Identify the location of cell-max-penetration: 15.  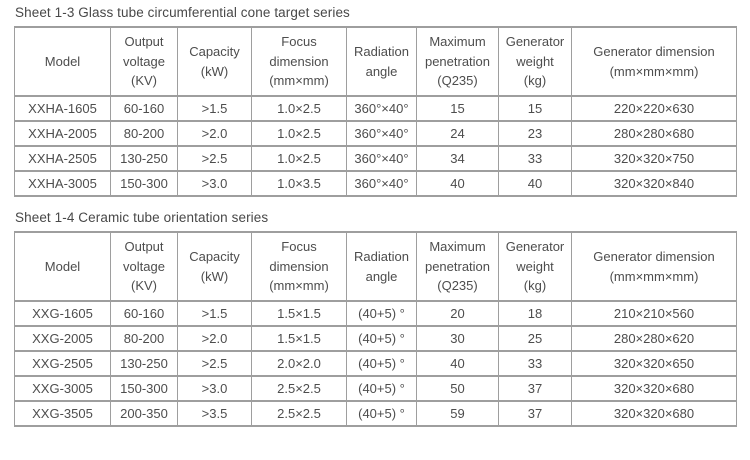
(457, 108).